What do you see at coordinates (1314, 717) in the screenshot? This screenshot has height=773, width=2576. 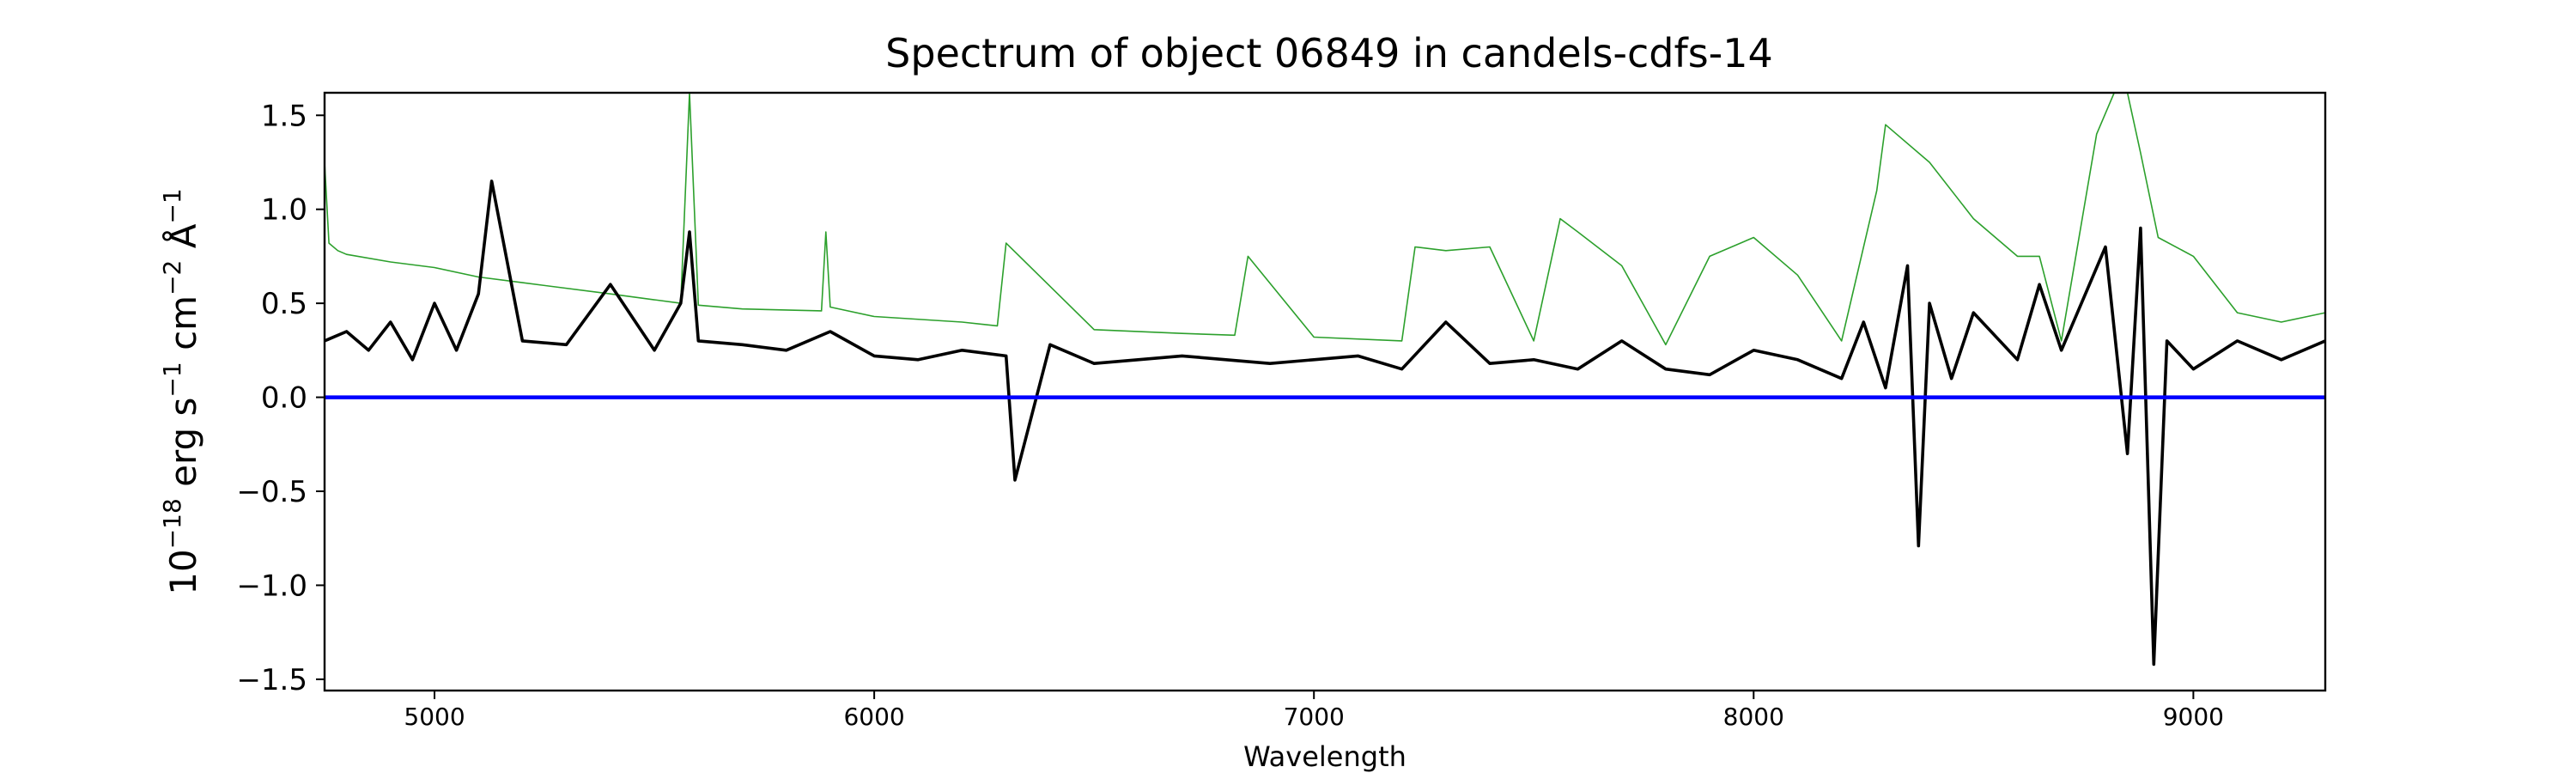 I see `x-tick-label: 7000` at bounding box center [1314, 717].